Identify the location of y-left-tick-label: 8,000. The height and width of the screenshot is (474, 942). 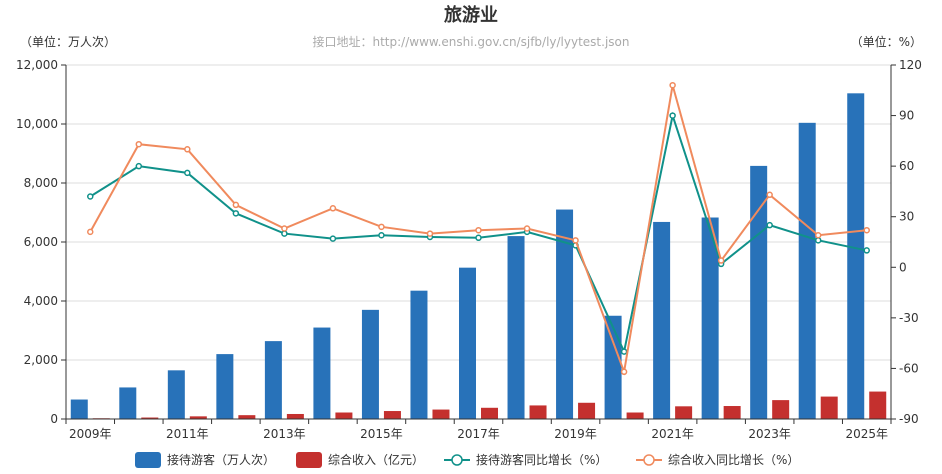
(41, 183).